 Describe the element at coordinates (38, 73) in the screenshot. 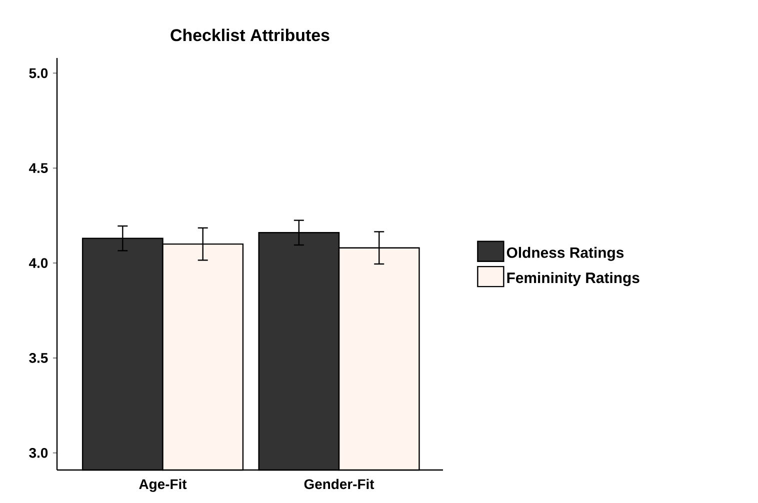

I see `y-tick-label: 5.0` at that location.